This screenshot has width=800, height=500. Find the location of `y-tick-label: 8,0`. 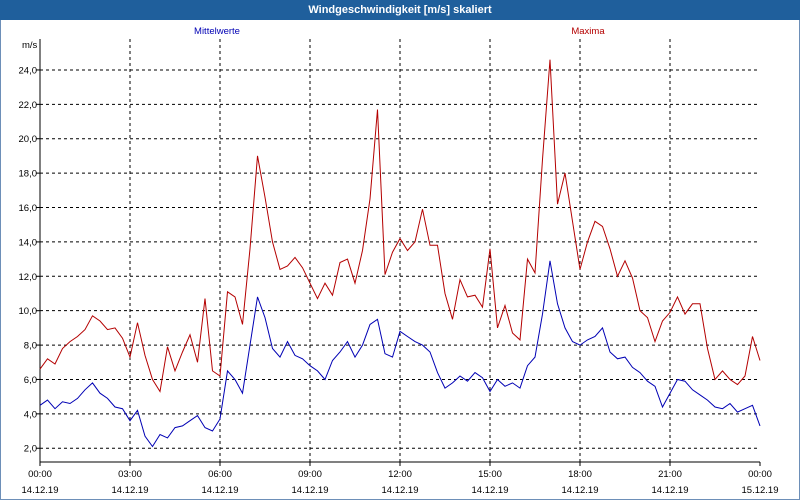

y-tick-label: 8,0 is located at coordinates (30, 346).